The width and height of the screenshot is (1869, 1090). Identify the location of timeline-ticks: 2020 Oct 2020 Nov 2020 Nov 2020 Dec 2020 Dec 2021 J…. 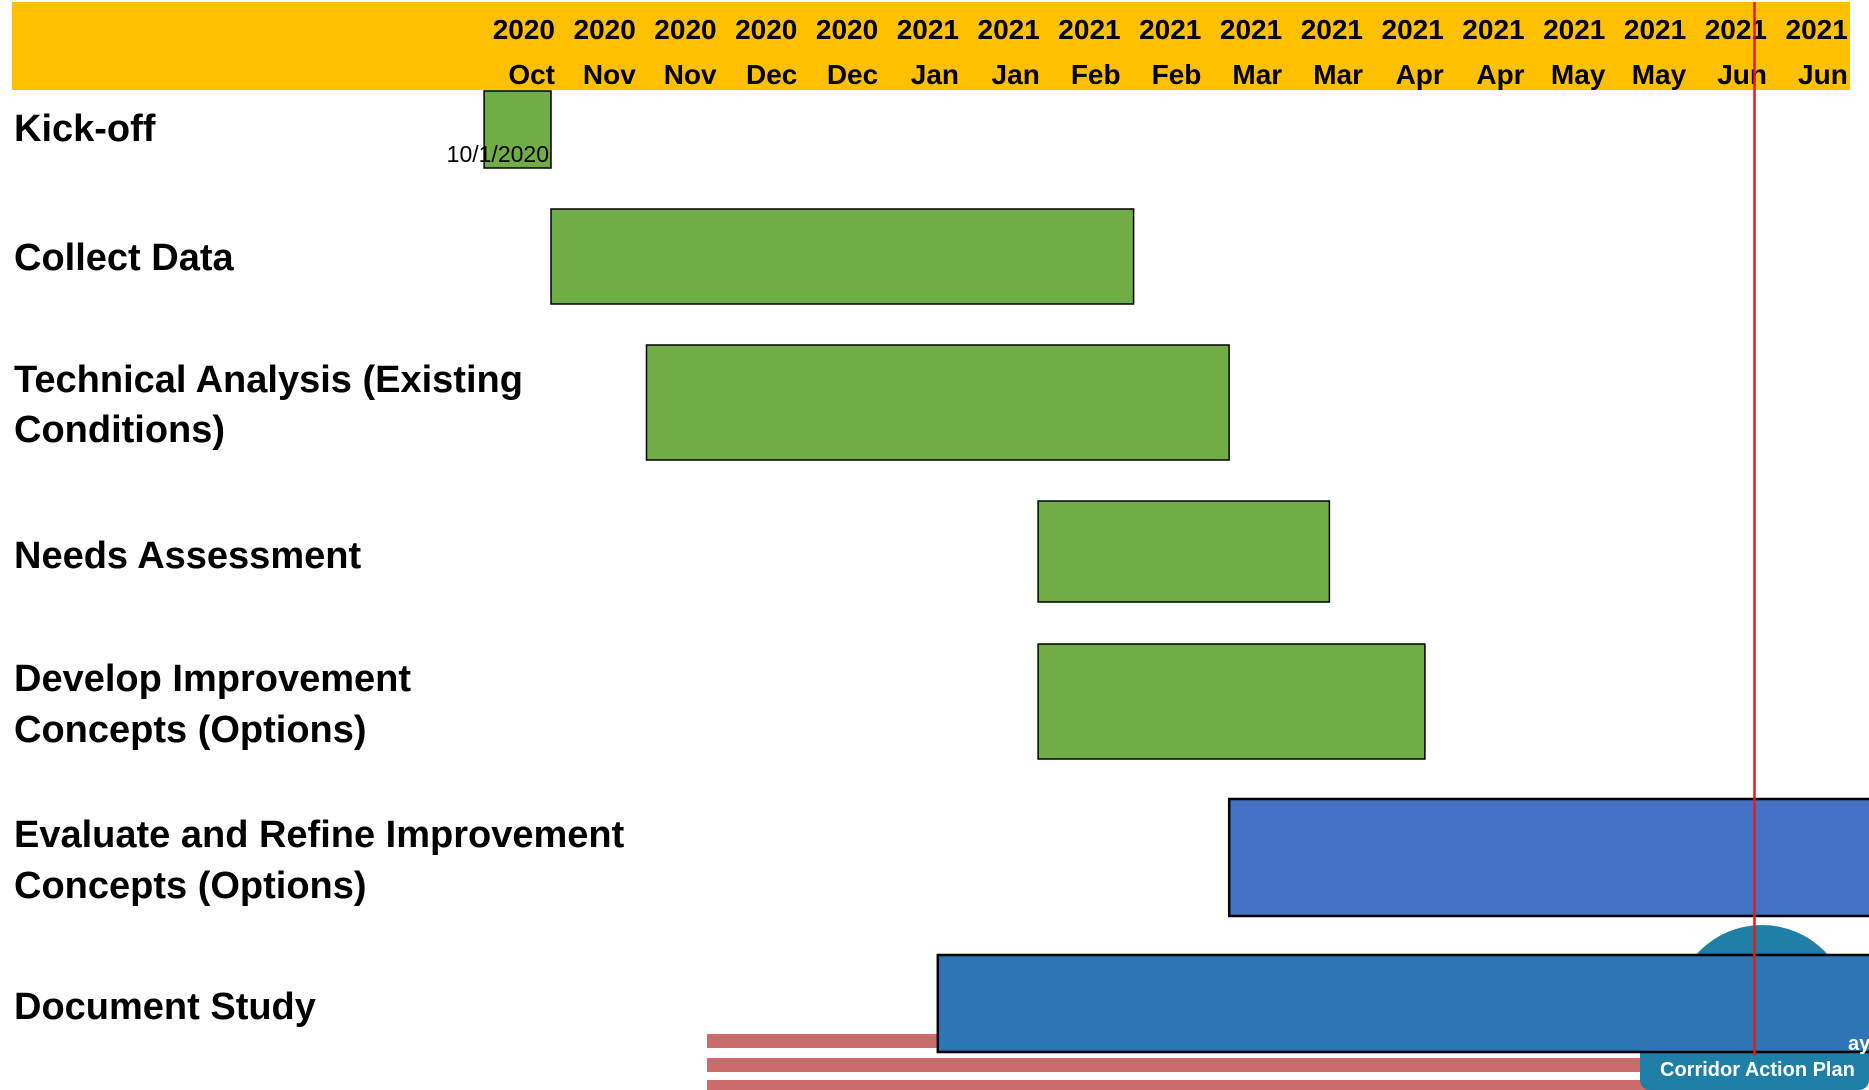
(1170, 52).